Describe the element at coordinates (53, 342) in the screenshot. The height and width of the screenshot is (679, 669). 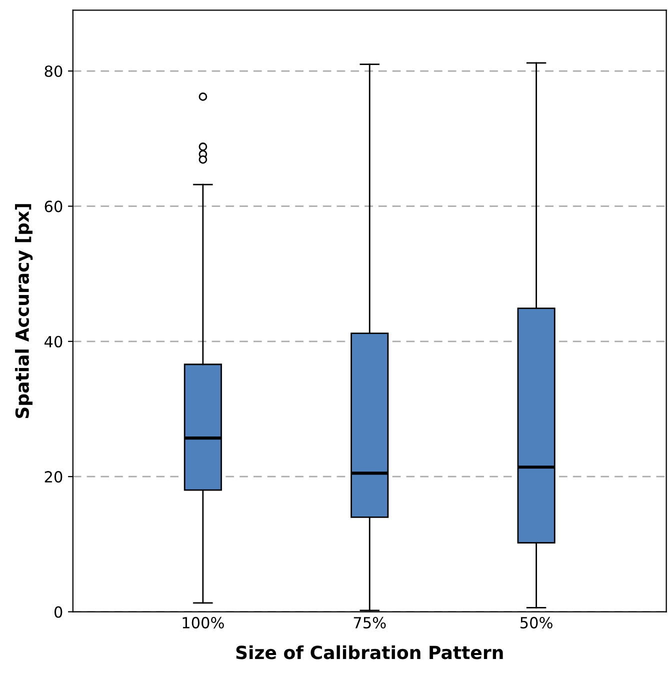
I see `y-tick-label: 40` at that location.